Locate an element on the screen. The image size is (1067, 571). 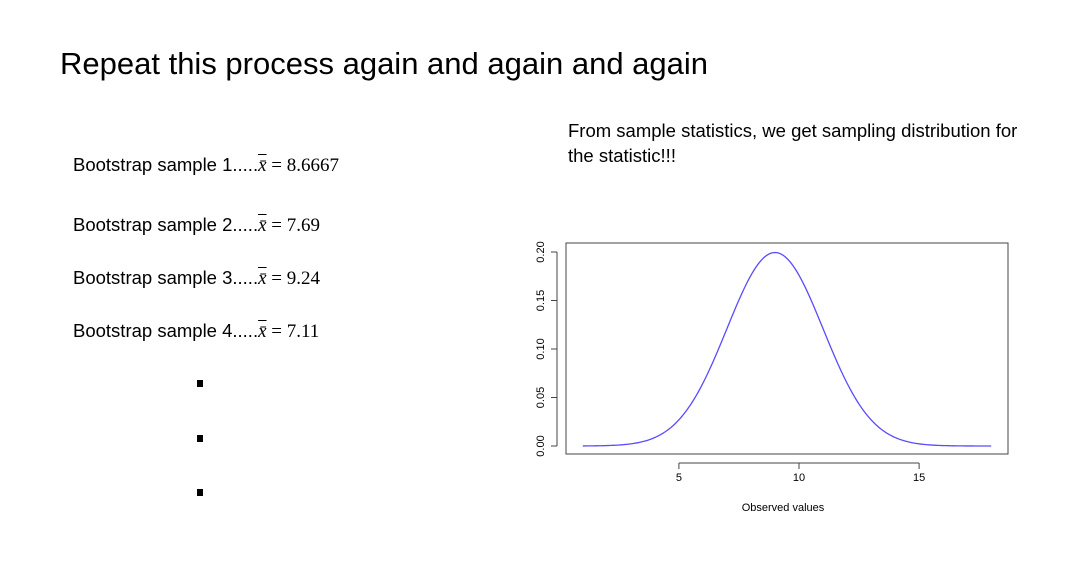
sample-mean-value: = 7.11 is located at coordinates (295, 331).